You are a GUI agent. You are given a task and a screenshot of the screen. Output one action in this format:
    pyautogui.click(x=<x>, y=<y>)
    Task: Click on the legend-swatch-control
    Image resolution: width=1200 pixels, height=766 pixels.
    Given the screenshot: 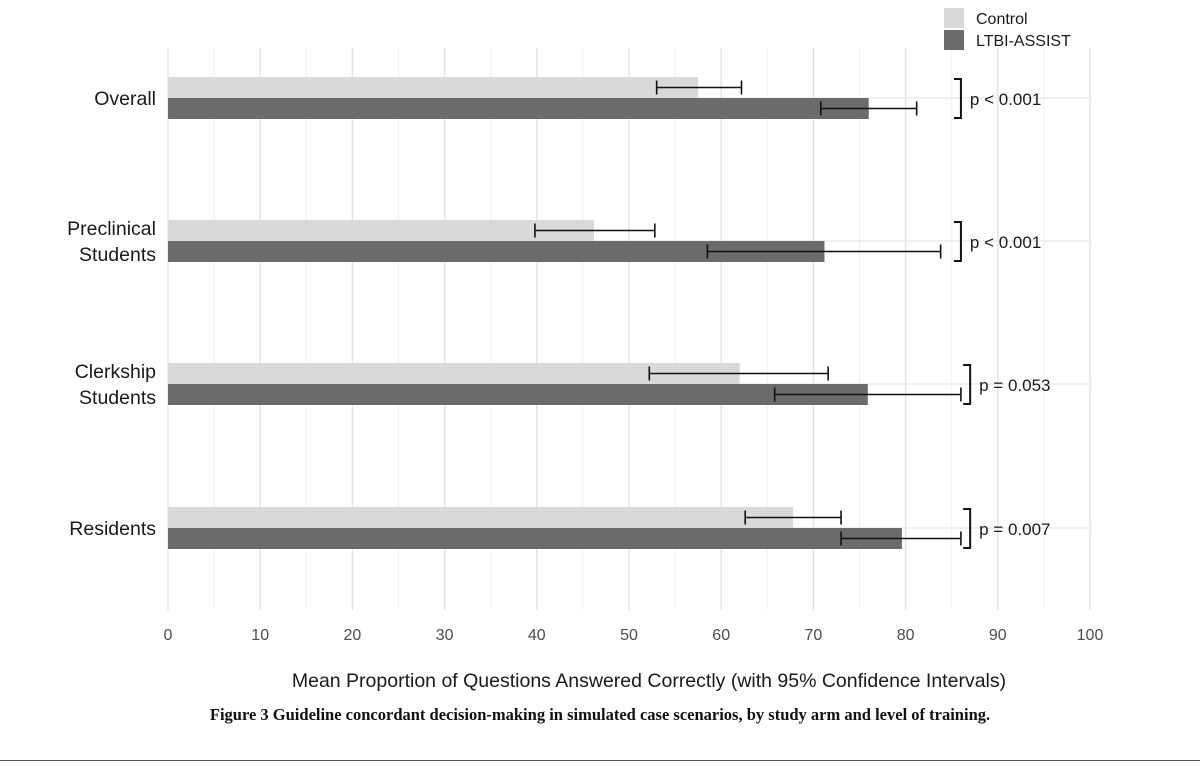 What is the action you would take?
    pyautogui.click(x=954, y=18)
    